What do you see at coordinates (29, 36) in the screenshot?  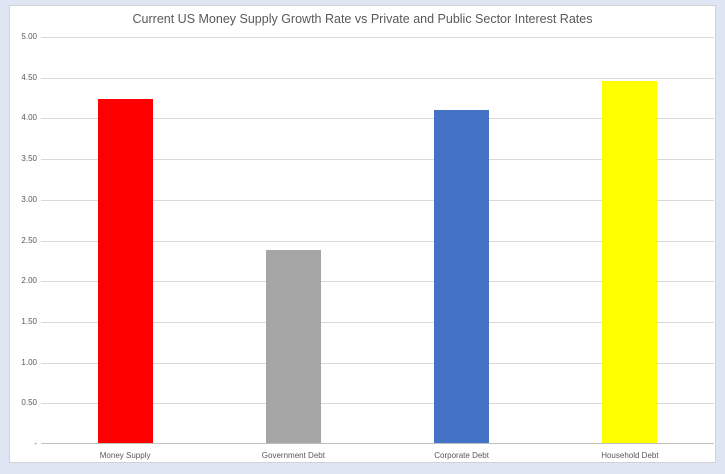 I see `y-tick-label: 5.00` at bounding box center [29, 36].